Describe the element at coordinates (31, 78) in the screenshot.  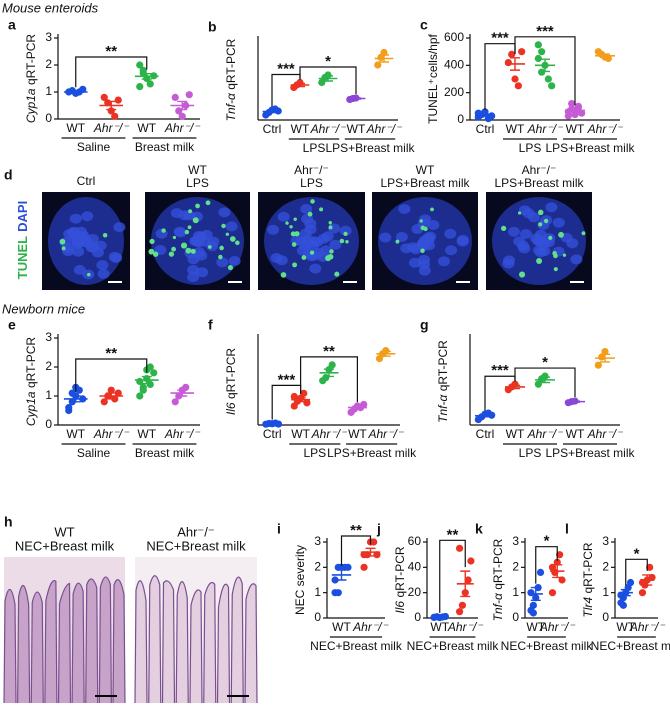
I see `y-axis-label: Cyp1a qRT-PCR` at that location.